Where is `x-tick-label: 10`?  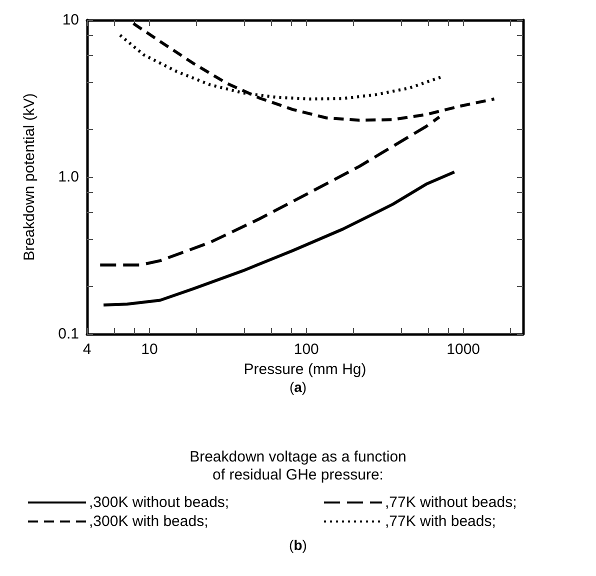 x-tick-label: 10 is located at coordinates (149, 349).